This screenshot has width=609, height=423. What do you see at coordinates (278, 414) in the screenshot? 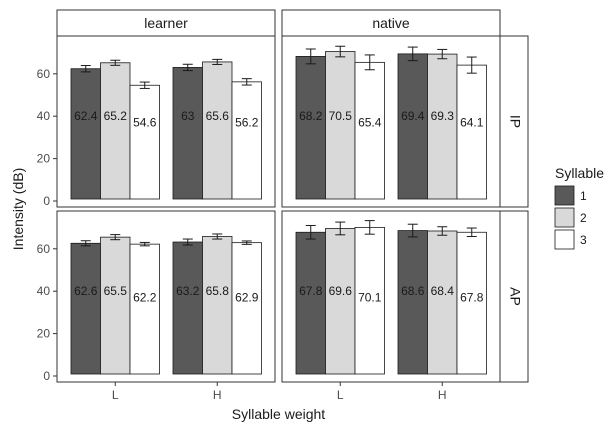
I see `x-axis-title: Syllable weight` at bounding box center [278, 414].